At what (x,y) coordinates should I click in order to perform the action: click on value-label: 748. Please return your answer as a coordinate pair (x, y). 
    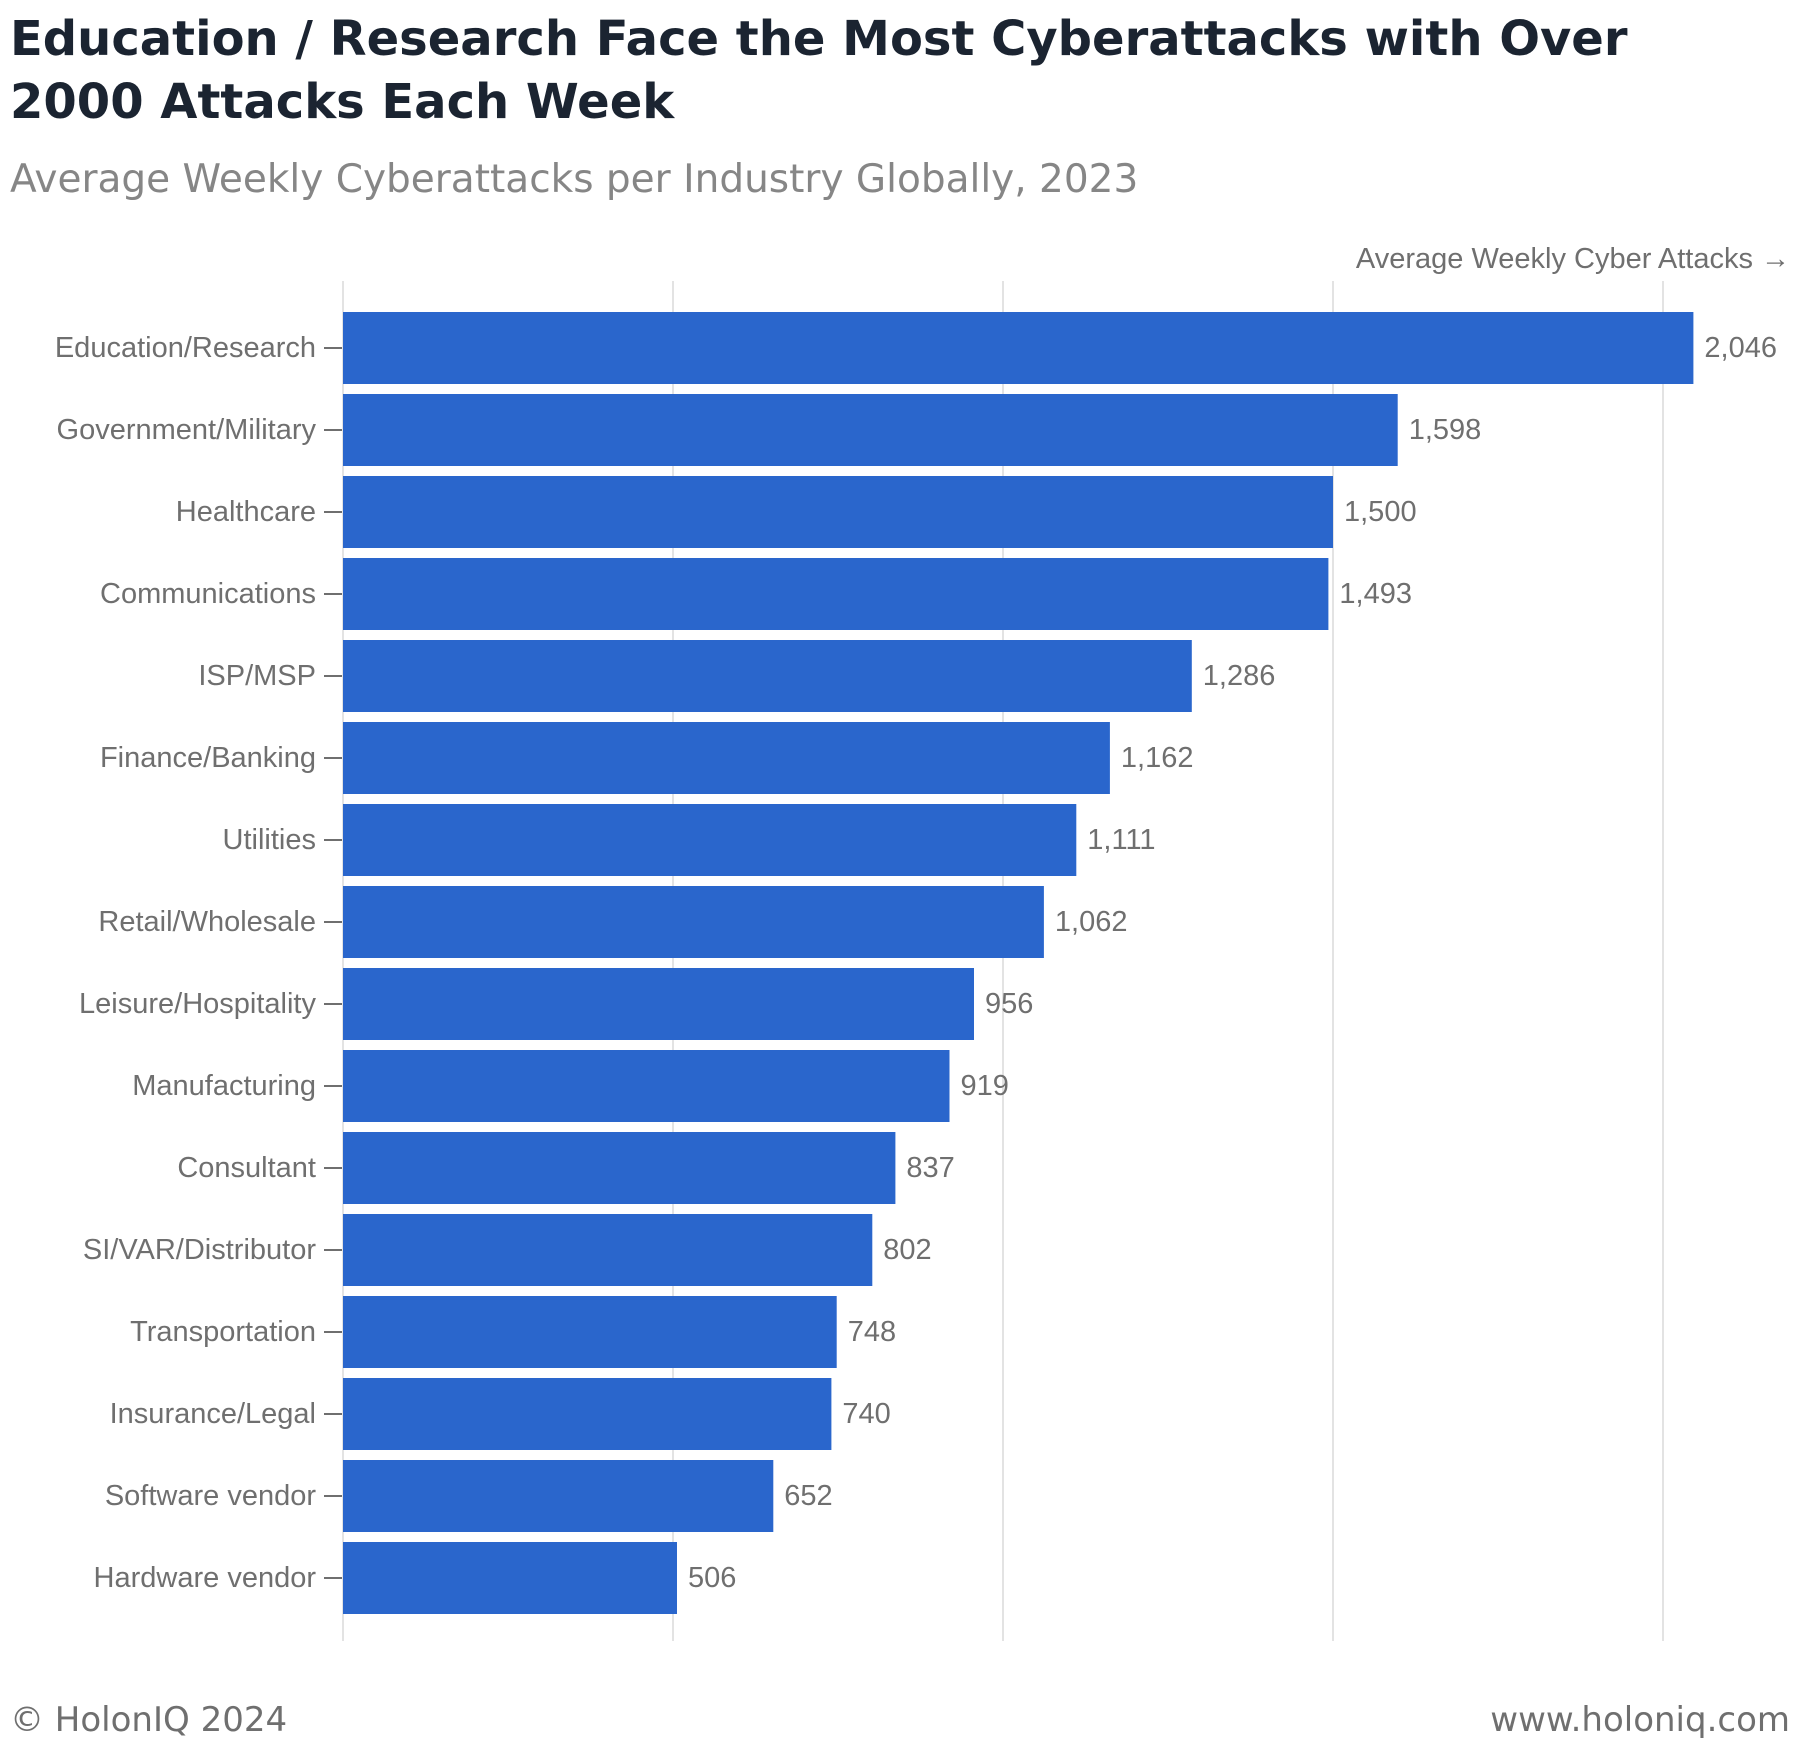
    Looking at the image, I should click on (872, 1332).